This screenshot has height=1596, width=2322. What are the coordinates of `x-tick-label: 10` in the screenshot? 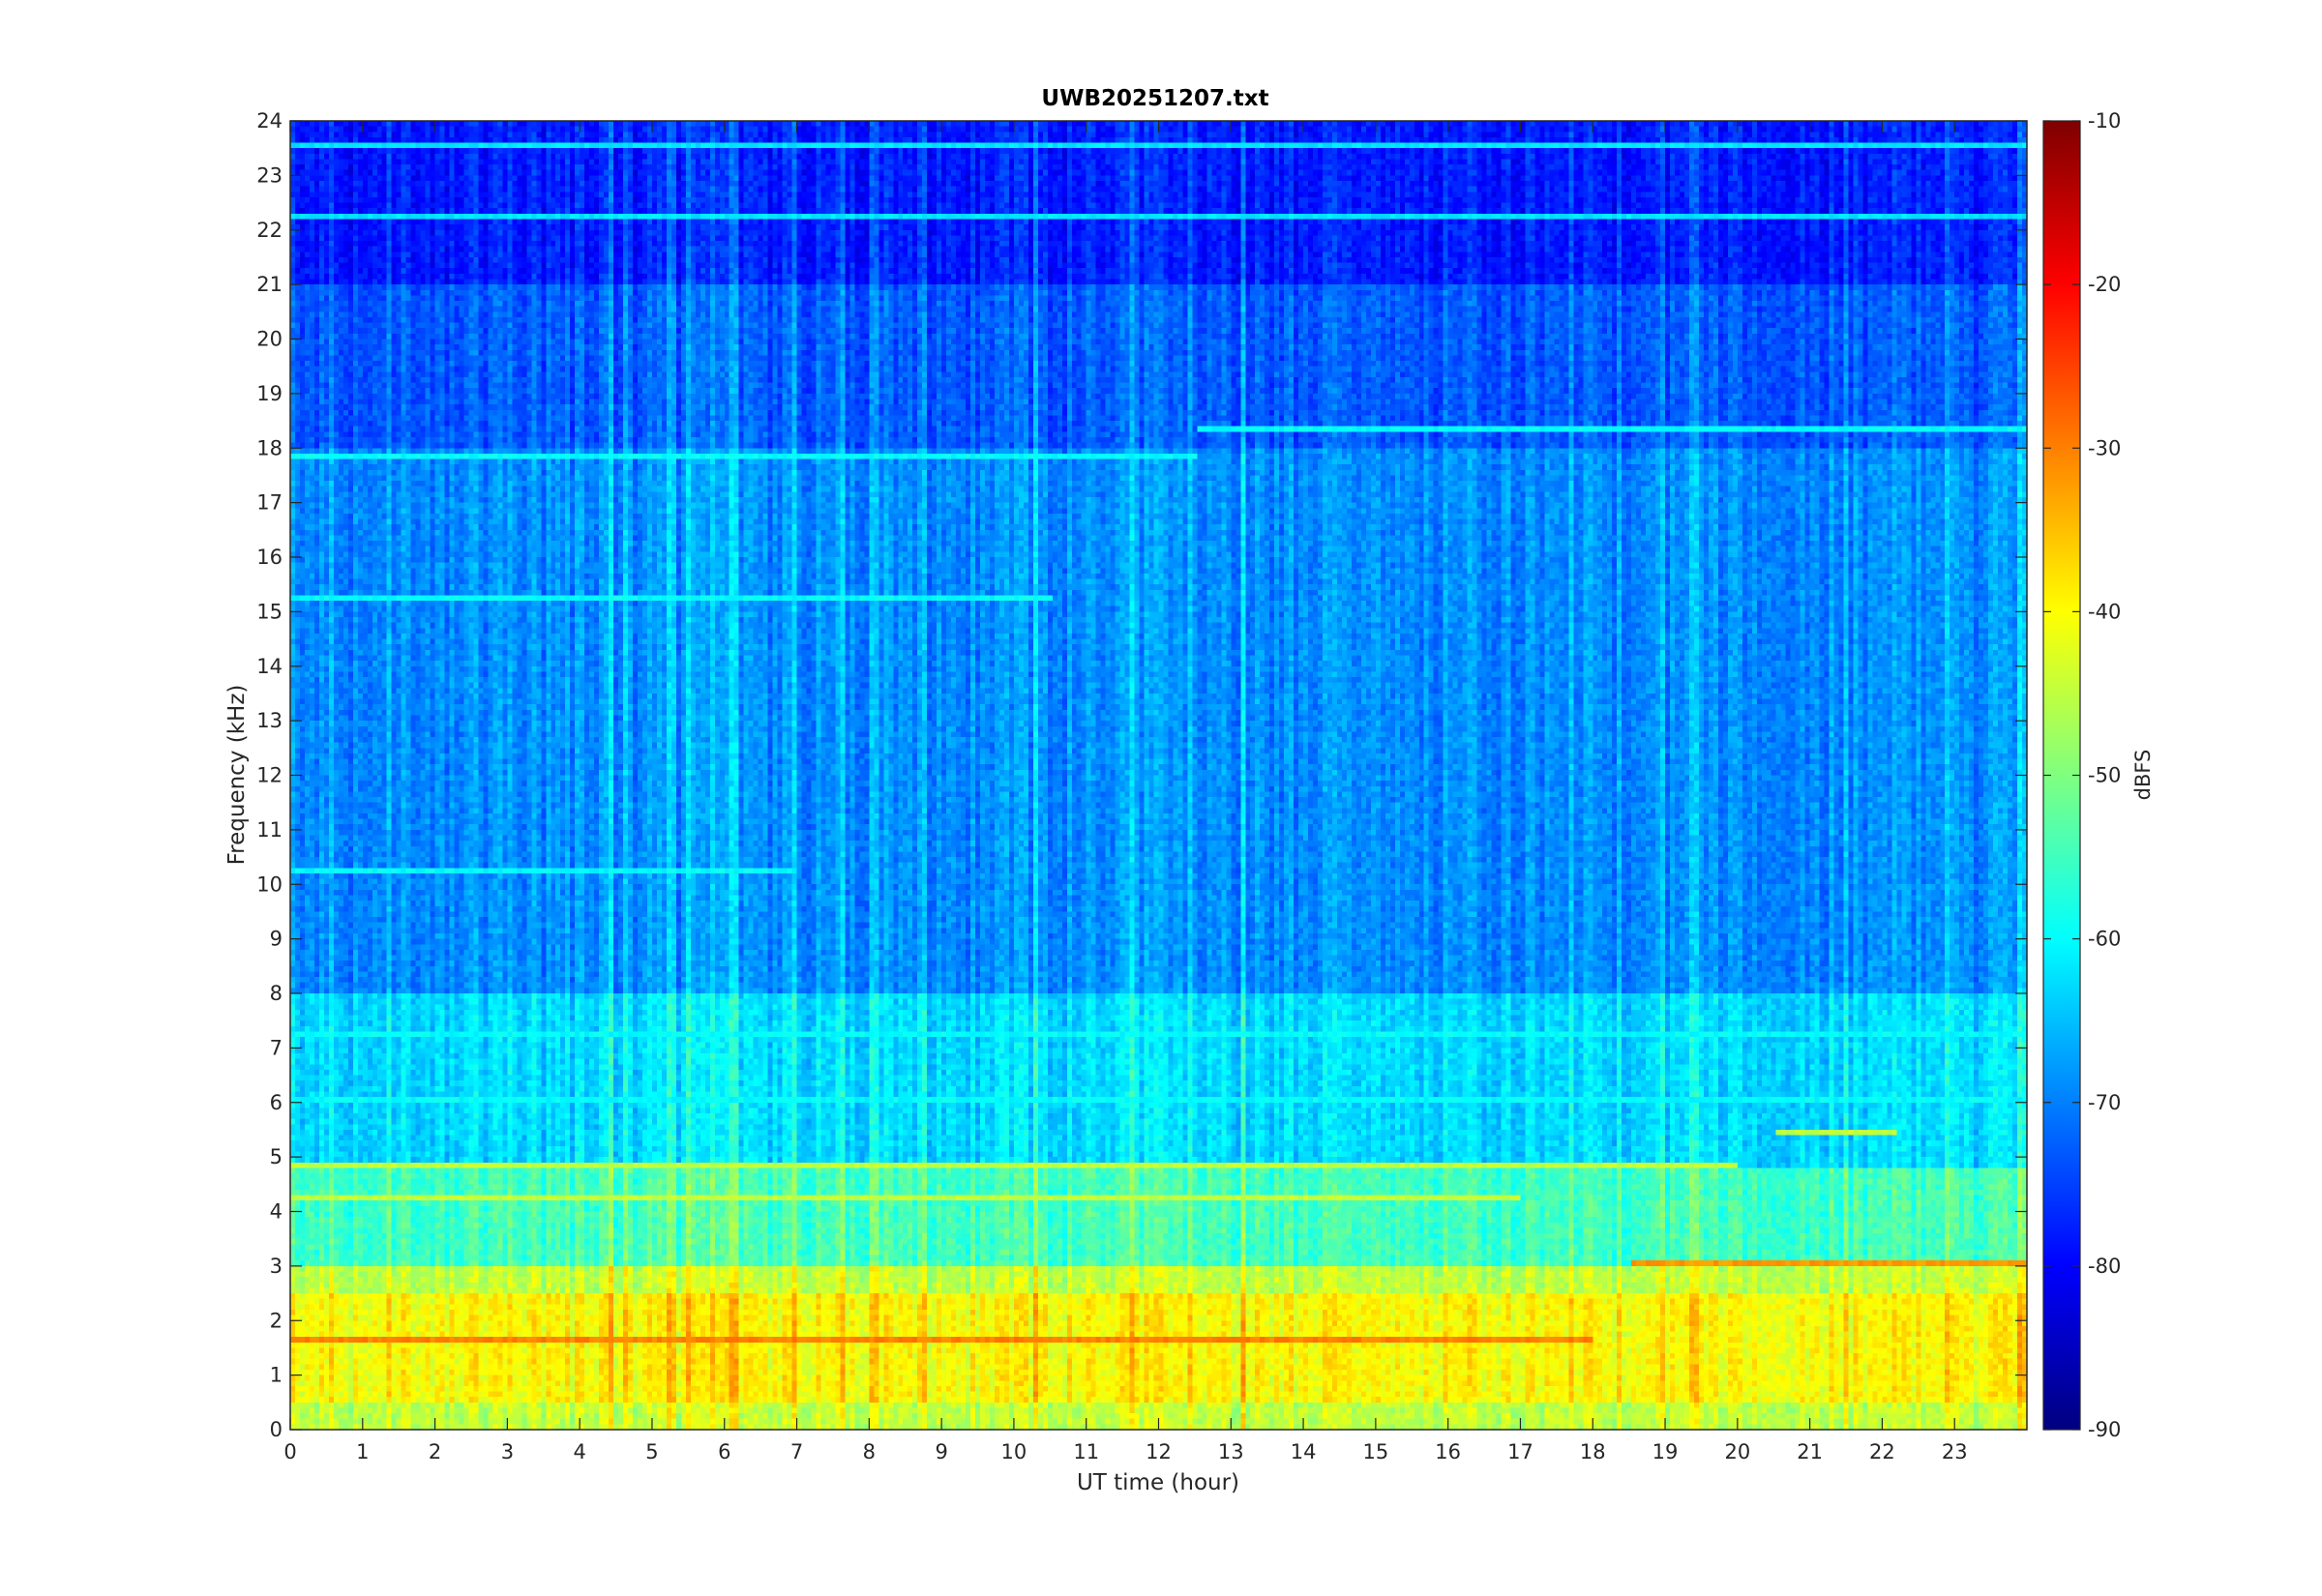 It's located at (1014, 1451).